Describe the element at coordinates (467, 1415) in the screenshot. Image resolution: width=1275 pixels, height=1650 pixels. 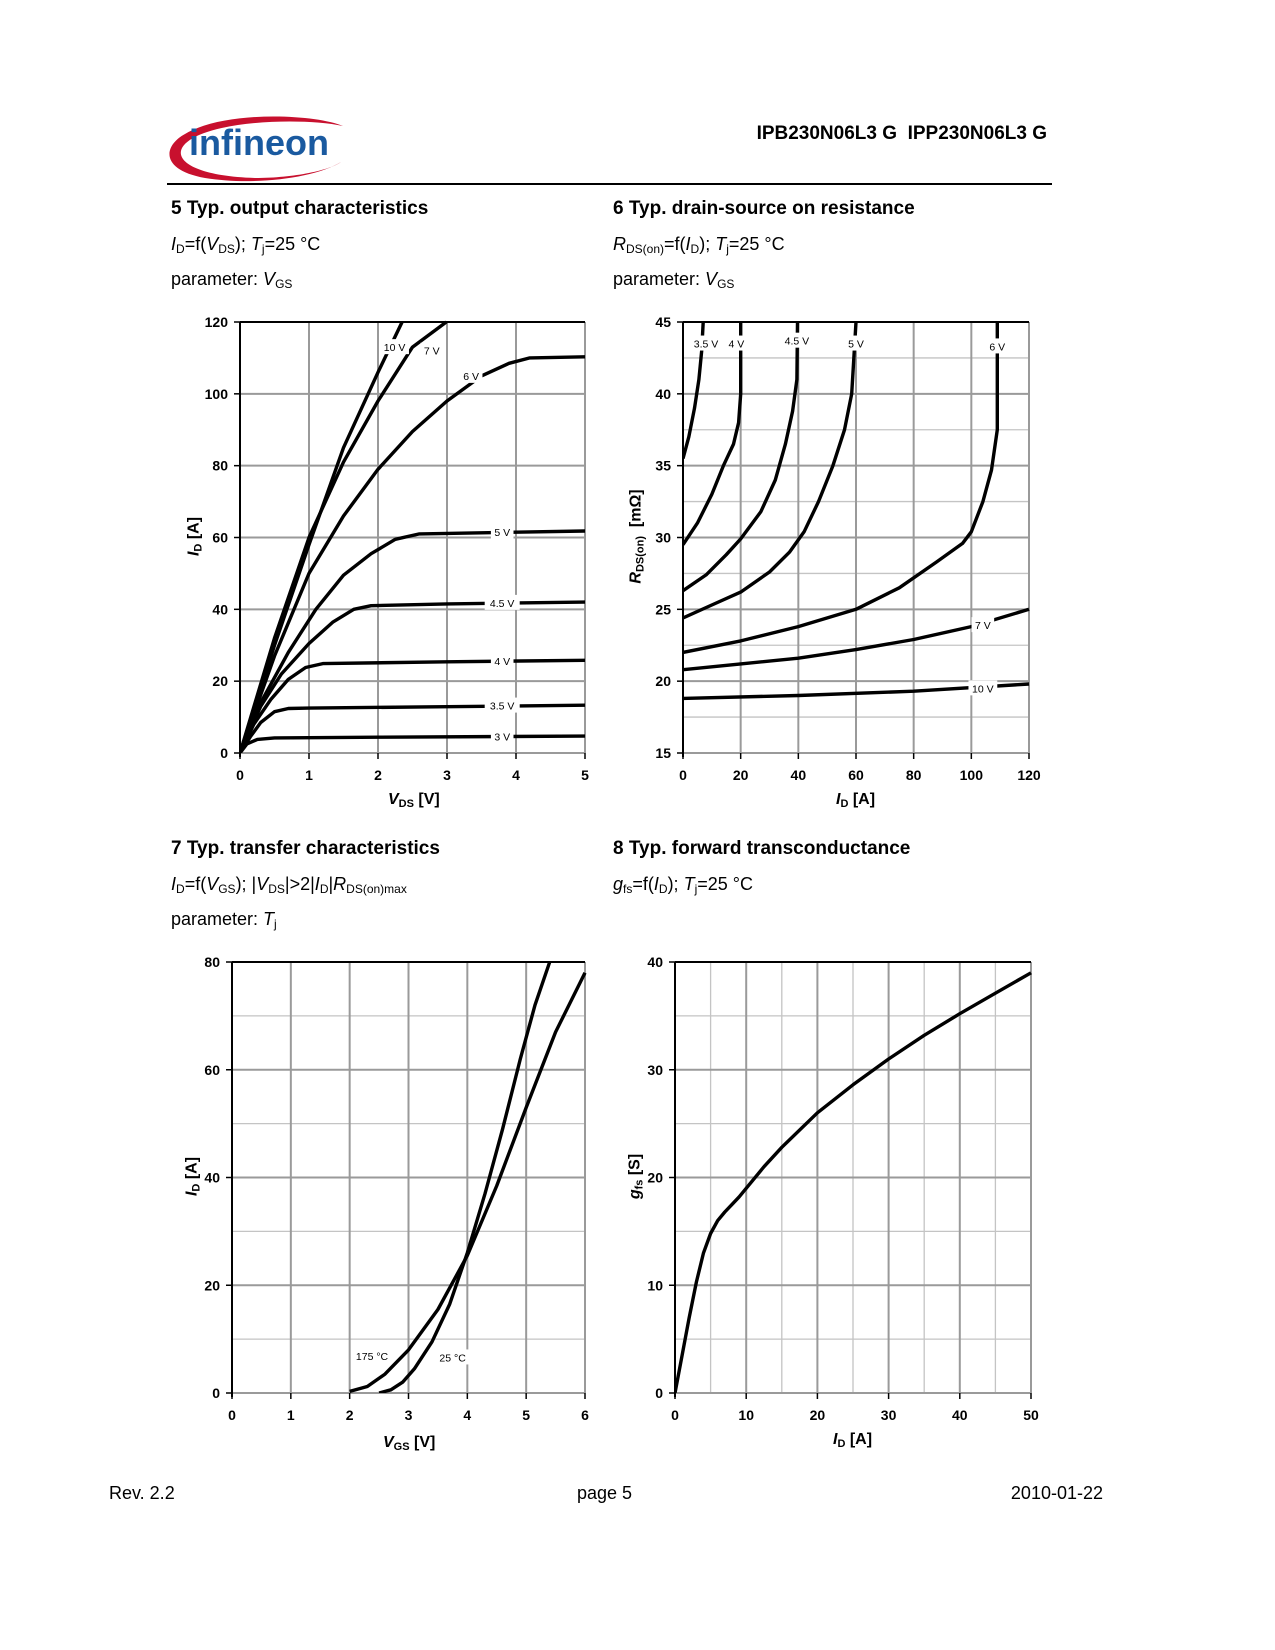
I see `x-tick-label: 4` at that location.